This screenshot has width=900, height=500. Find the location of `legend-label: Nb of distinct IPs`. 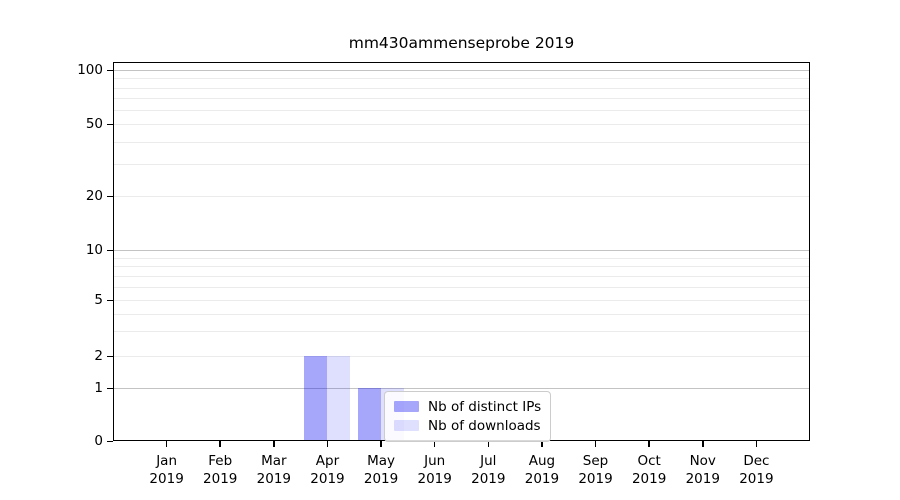

legend-label: Nb of distinct IPs is located at coordinates (485, 406).